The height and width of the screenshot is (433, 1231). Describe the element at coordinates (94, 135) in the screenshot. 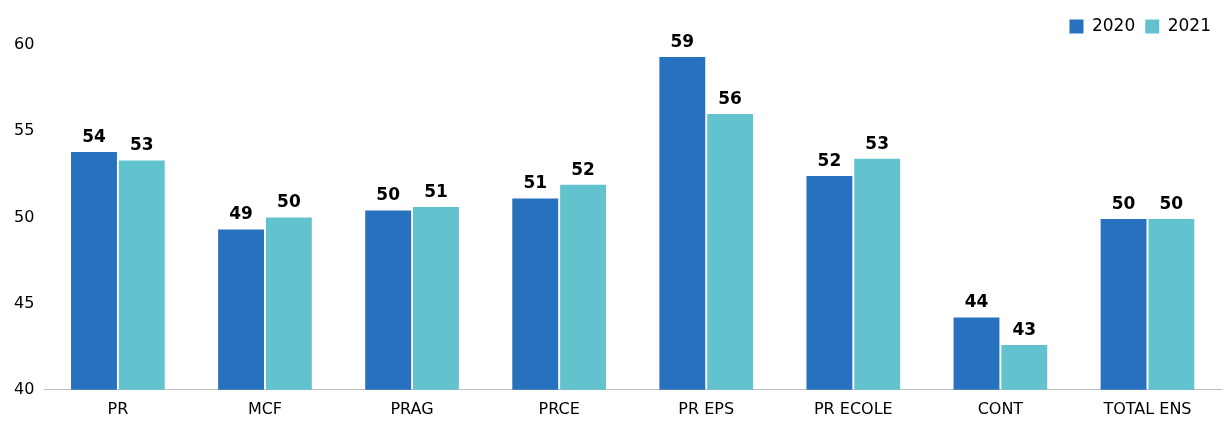

I see `data-label: 54` at that location.